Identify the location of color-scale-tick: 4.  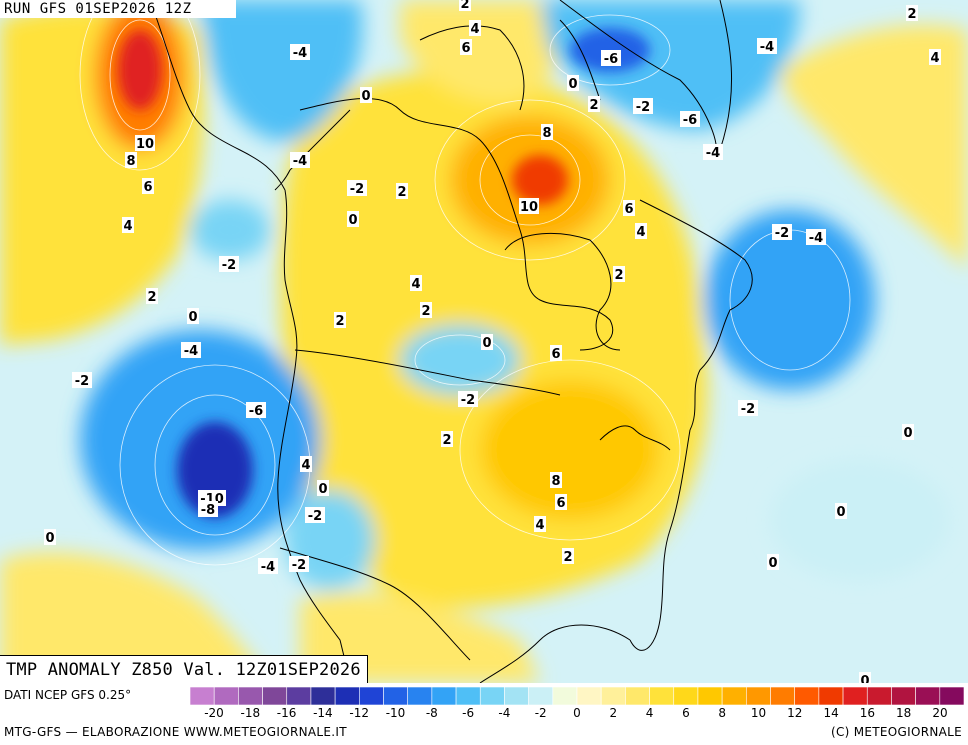
(649, 713).